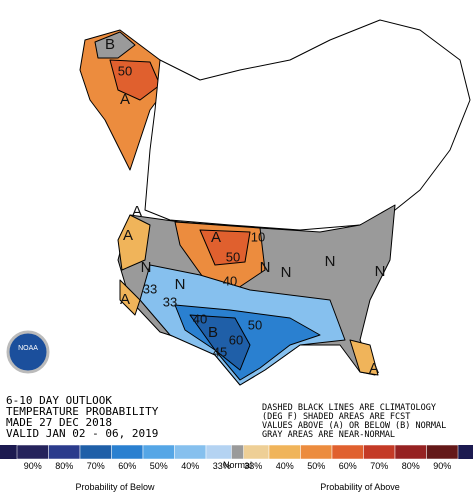  Describe the element at coordinates (28, 348) in the screenshot. I see `logo-text: NOAA` at that location.